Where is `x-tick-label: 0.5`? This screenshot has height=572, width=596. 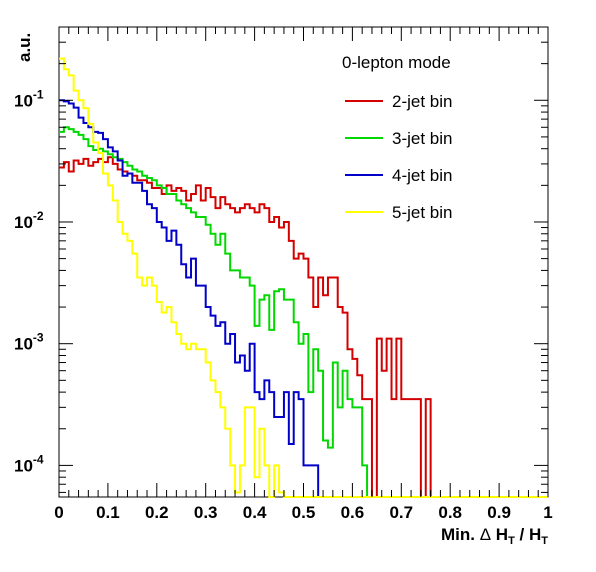
x-tick-label: 0.5 is located at coordinates (304, 512).